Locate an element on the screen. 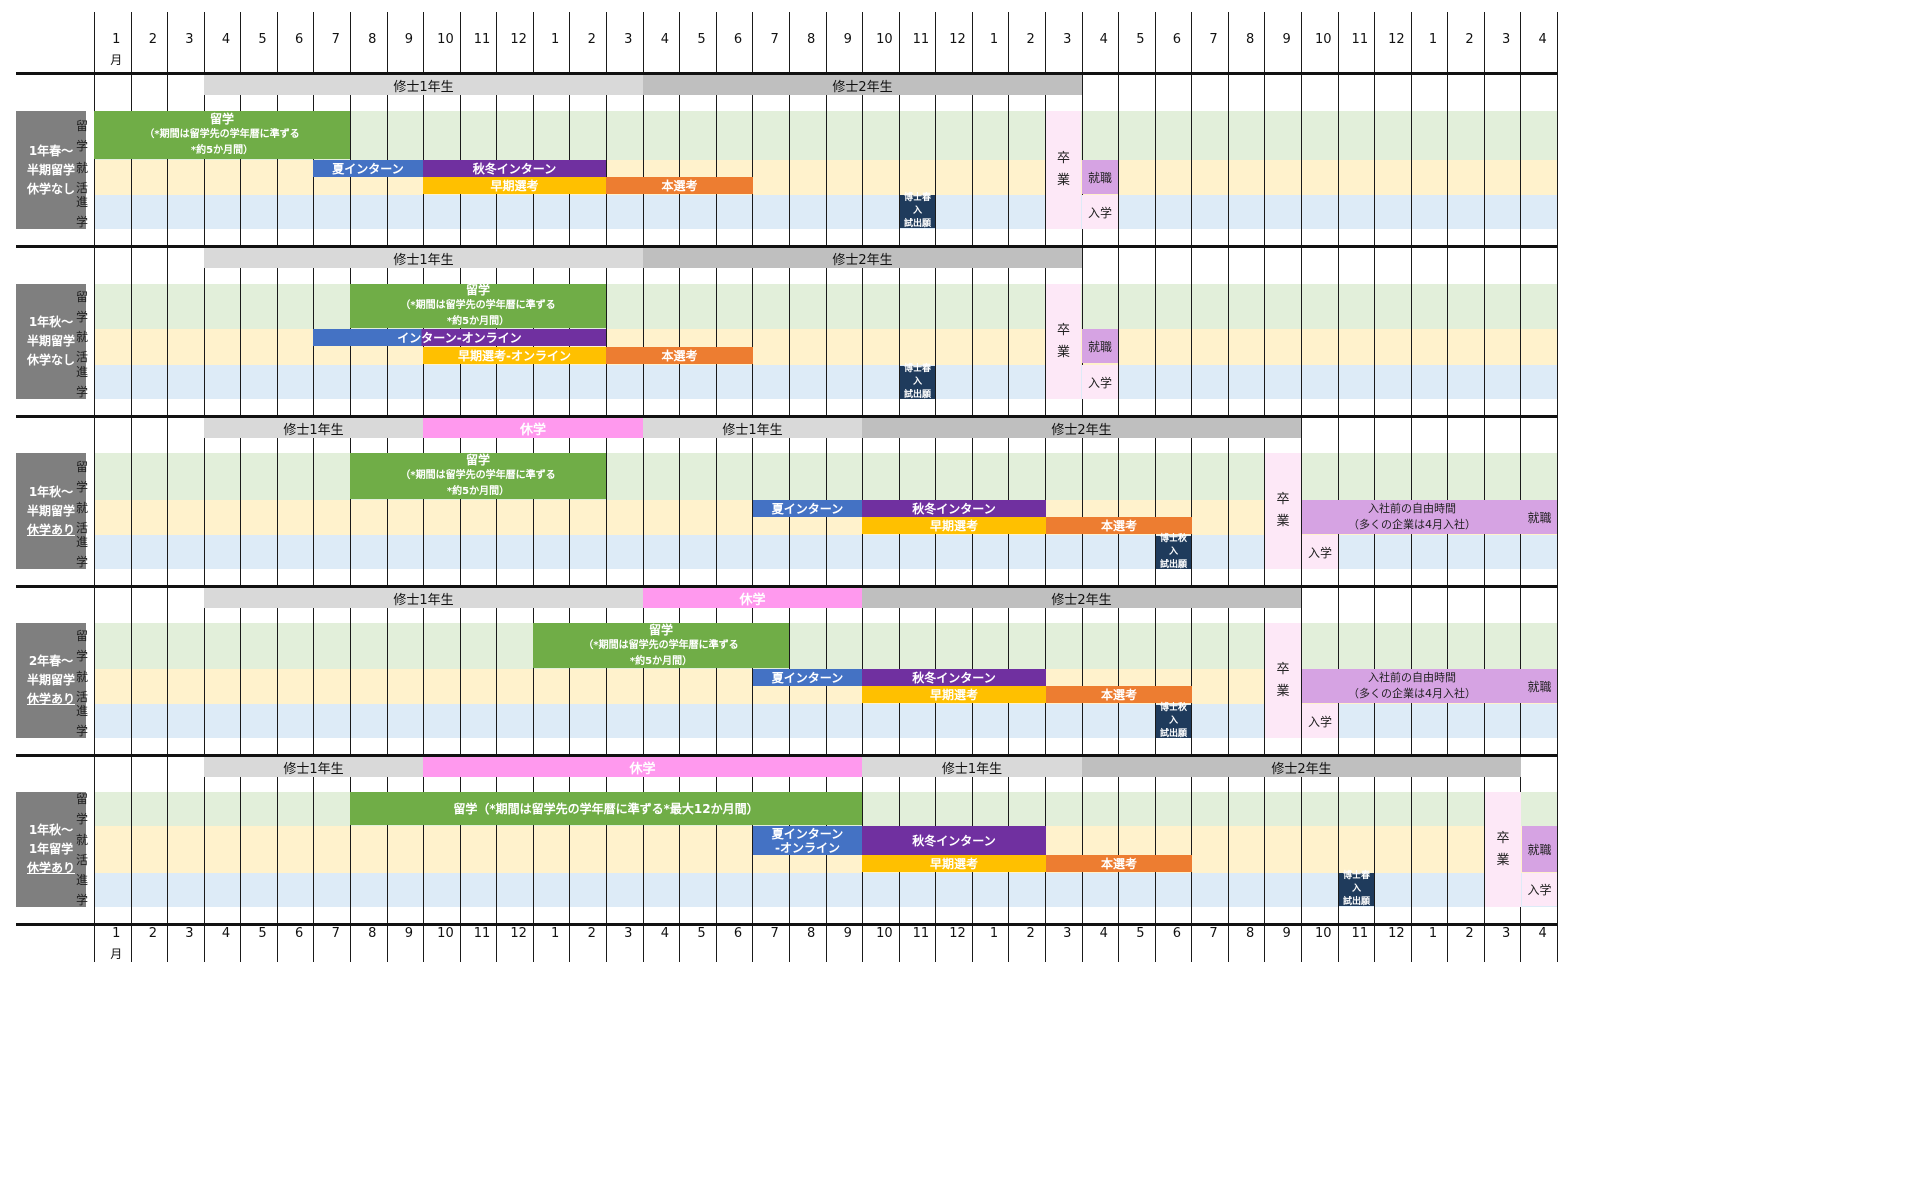 The image size is (1907, 1182). month-label-top: 12 is located at coordinates (957, 39).